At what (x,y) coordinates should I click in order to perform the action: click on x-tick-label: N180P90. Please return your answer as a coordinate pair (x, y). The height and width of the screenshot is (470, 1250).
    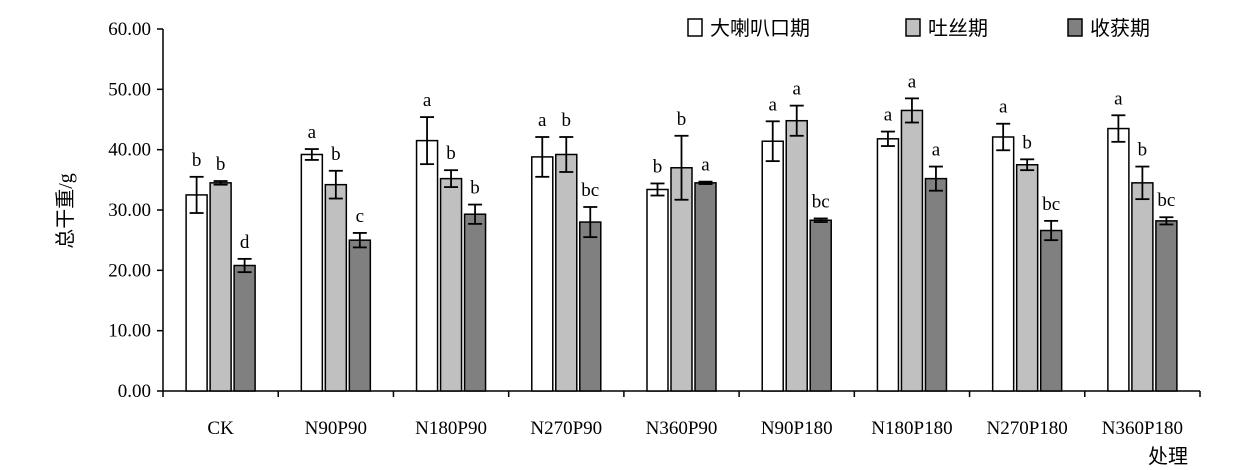
    Looking at the image, I should click on (451, 428).